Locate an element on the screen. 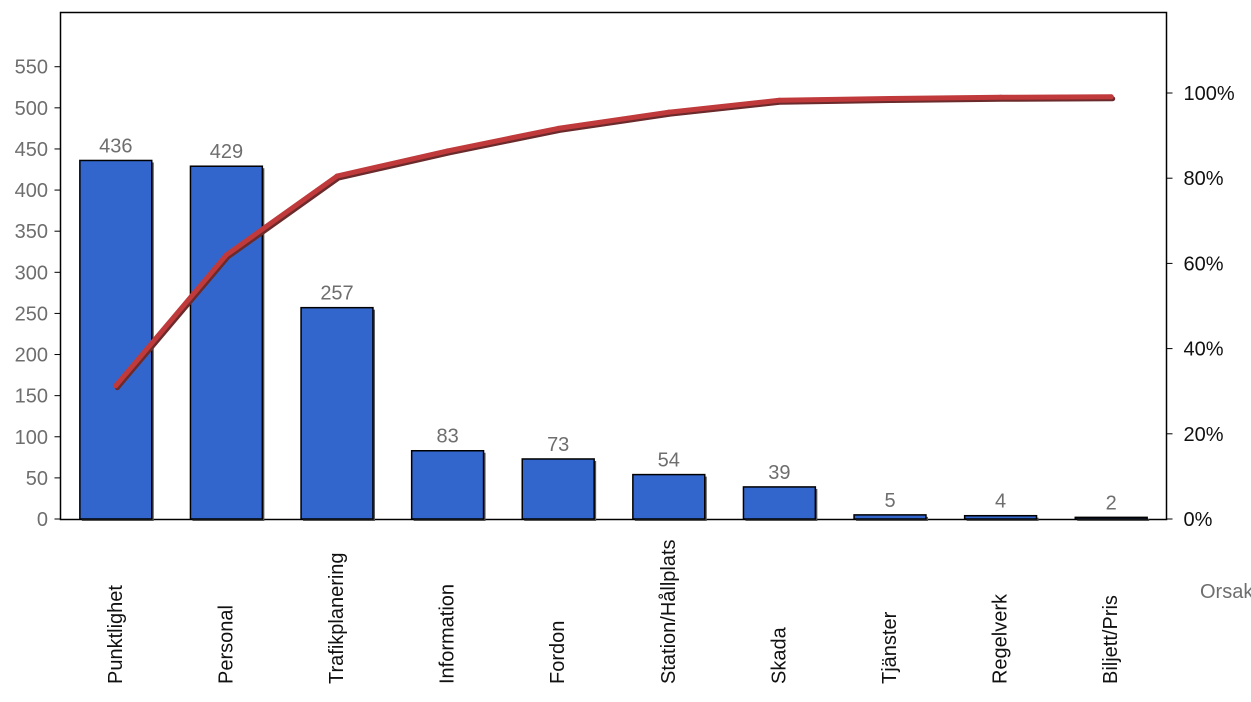  right-tick-label: 60% is located at coordinates (1204, 264).